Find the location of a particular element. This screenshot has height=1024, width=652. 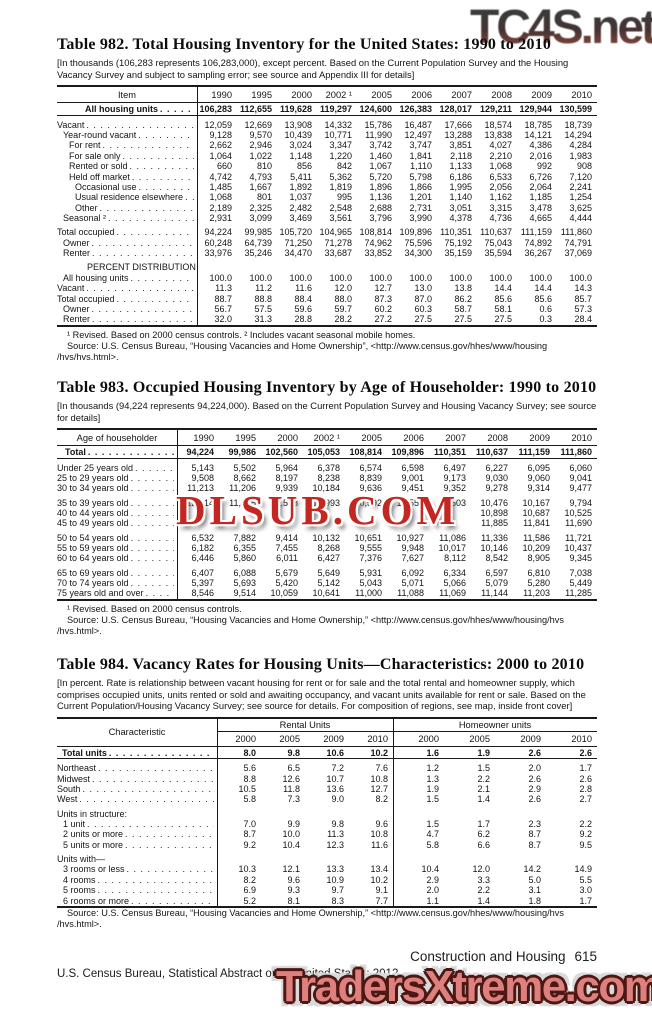

column-divider is located at coordinates (217, 812).